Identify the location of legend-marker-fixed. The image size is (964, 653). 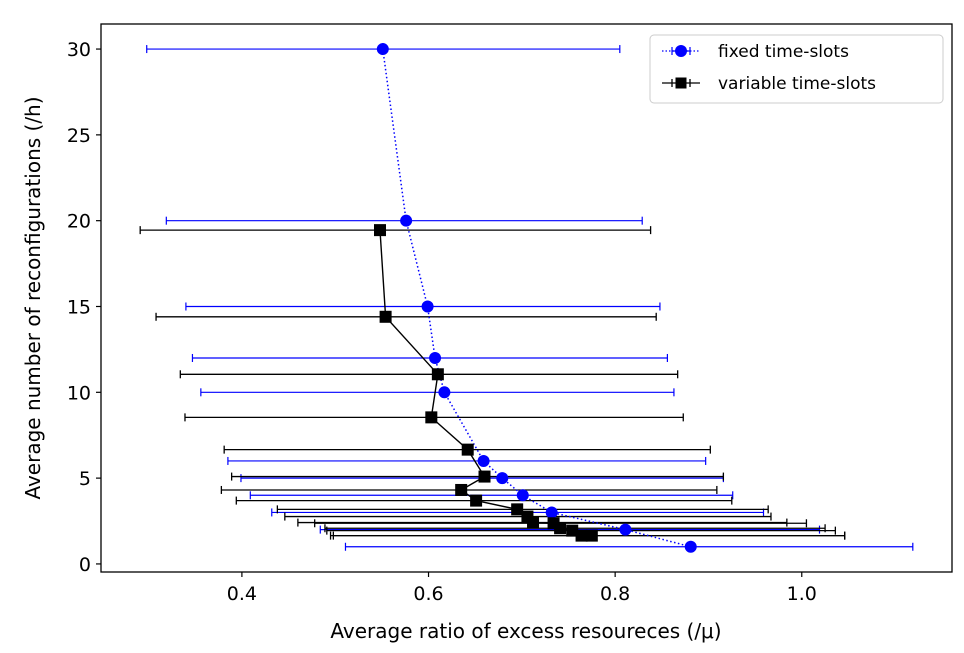
(681, 51).